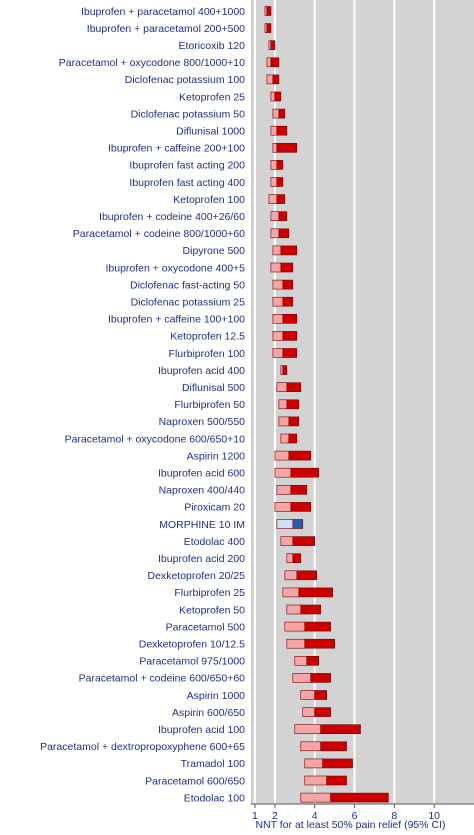 The image size is (474, 835). I want to click on category-label: Ibuprofen + oxycodone 400+5, so click(175, 268).